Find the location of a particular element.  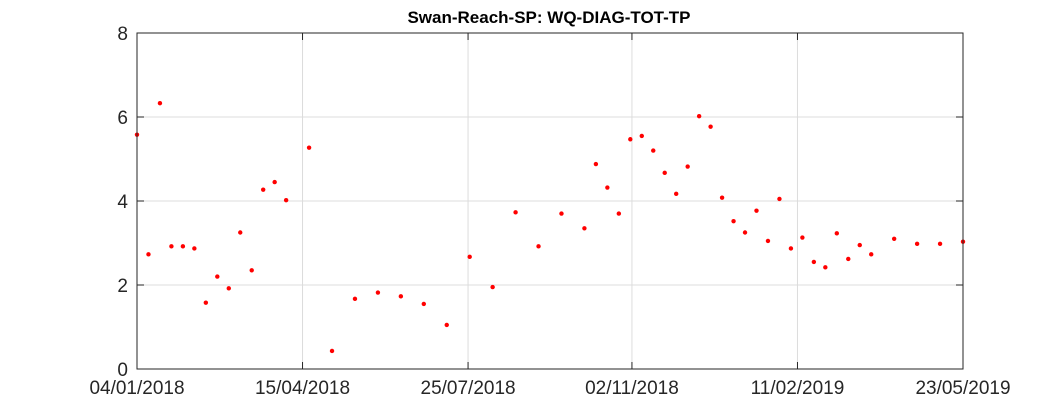

x-tick-label: 15/04/2018 is located at coordinates (302, 388).